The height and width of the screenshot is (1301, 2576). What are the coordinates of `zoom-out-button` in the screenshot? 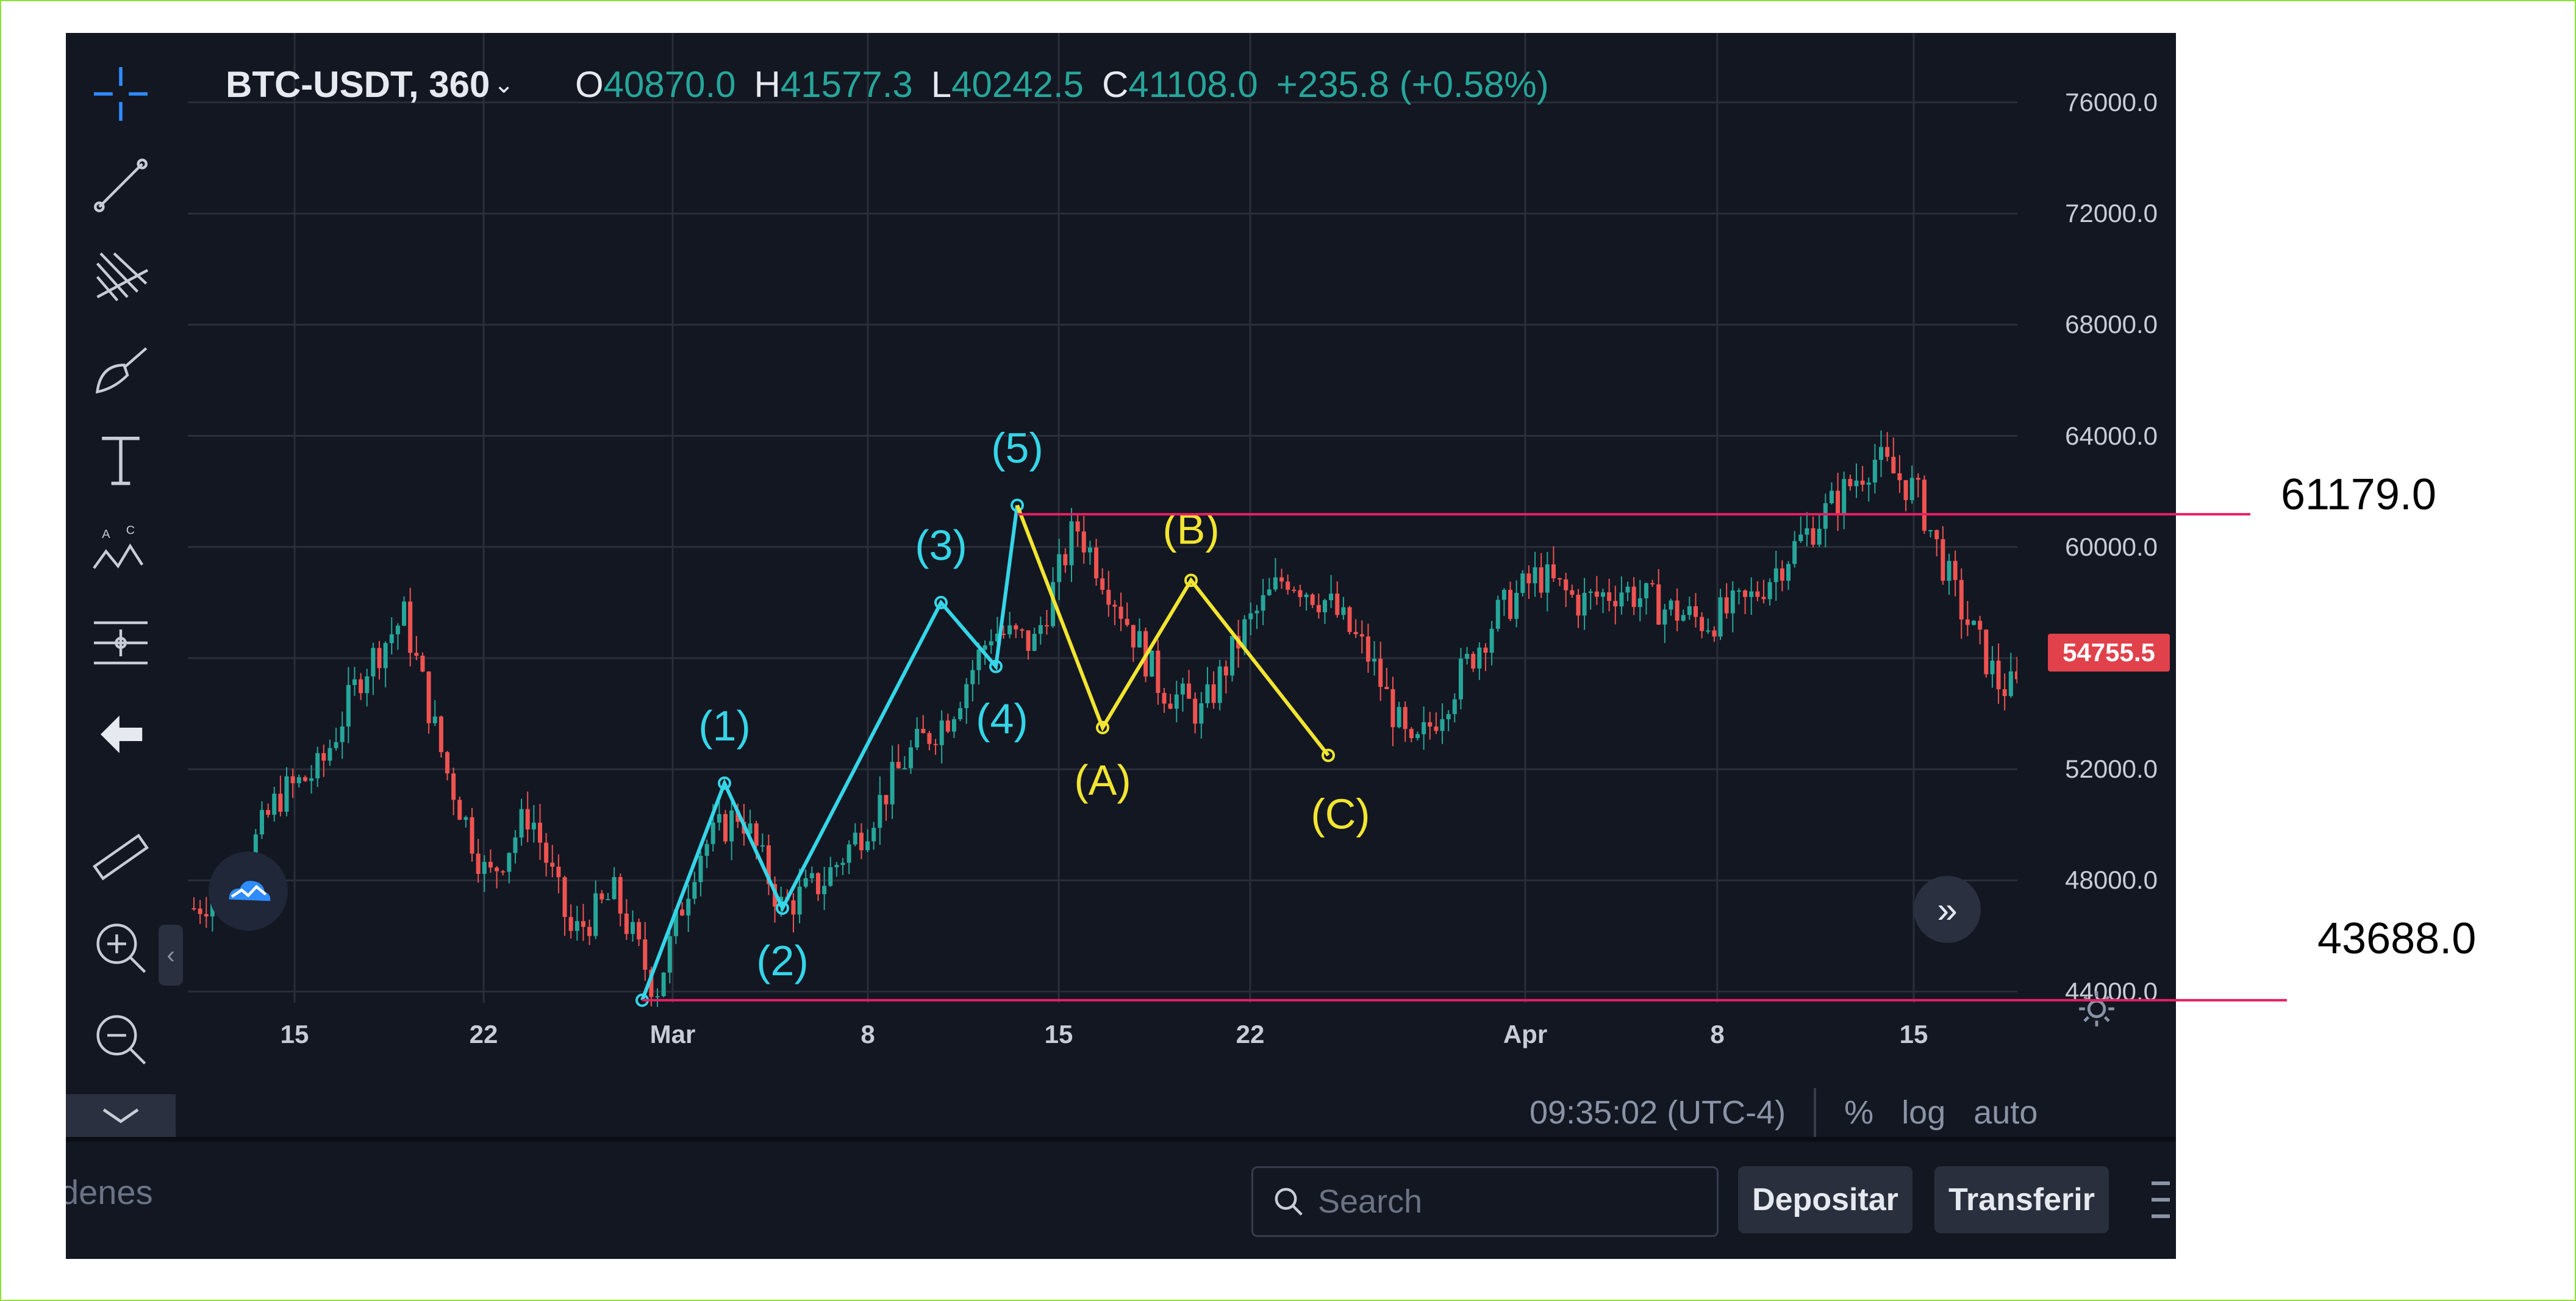 It's located at (120, 1040).